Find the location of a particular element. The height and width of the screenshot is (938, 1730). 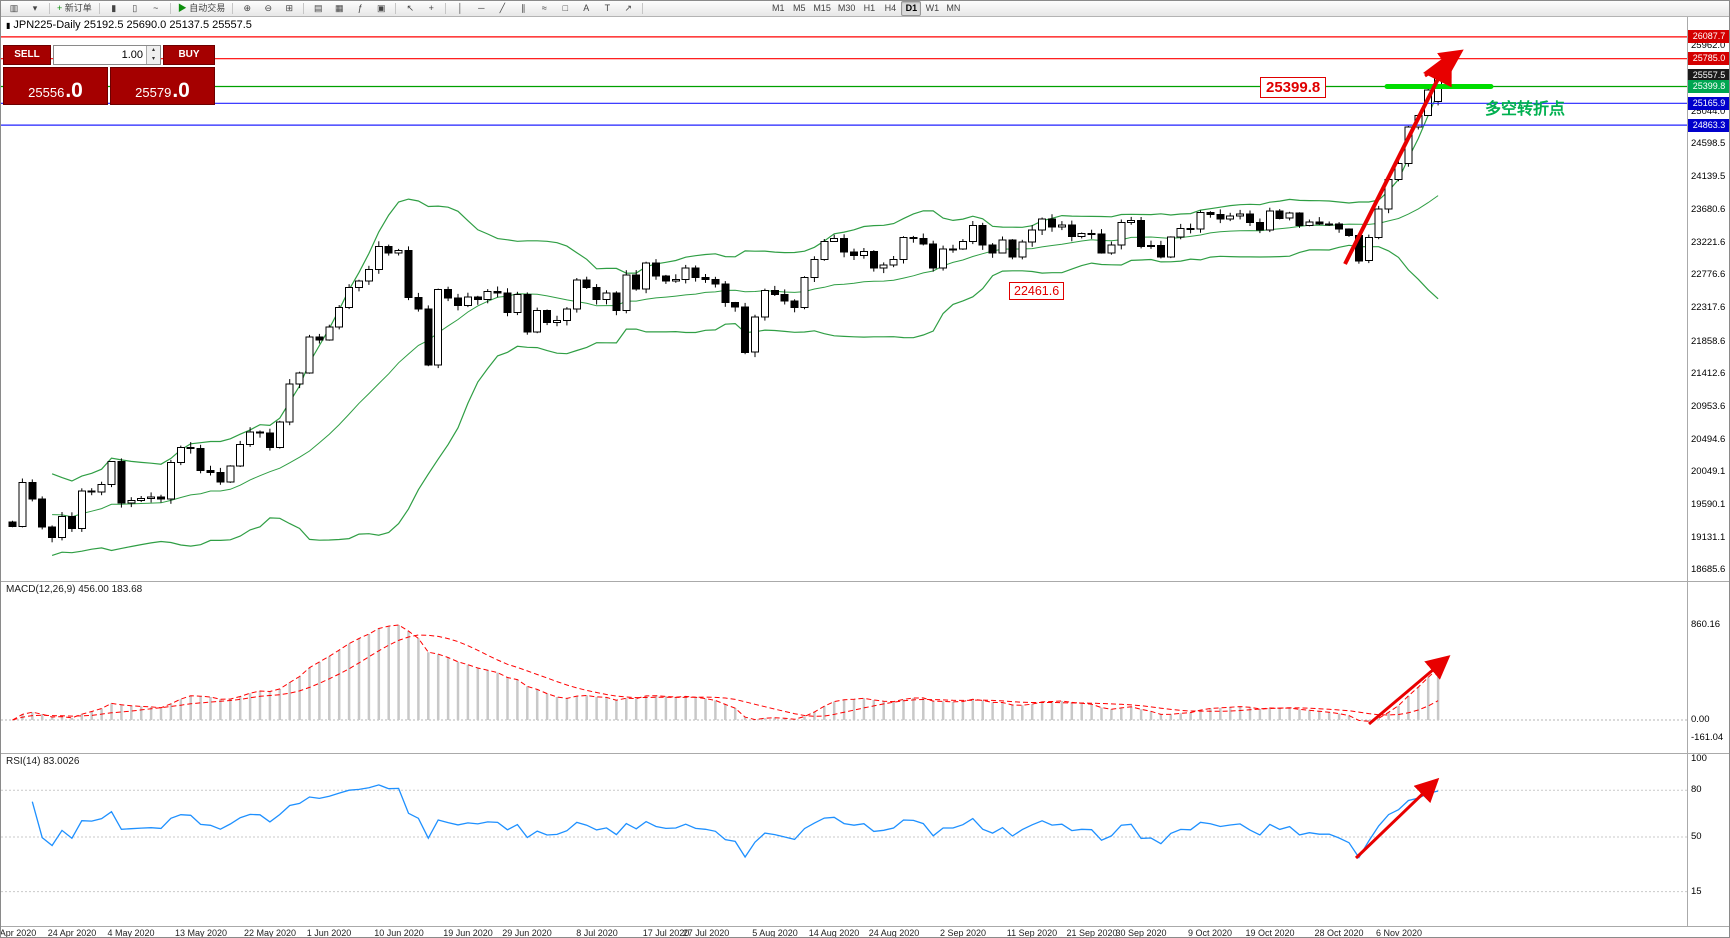

tile-windows-icon-glyph: ⊞ is located at coordinates (289, 8).